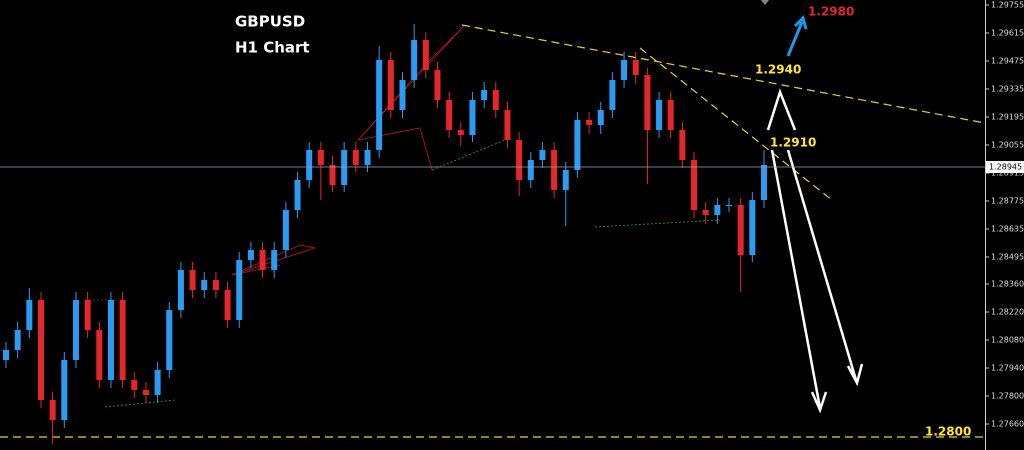  I want to click on current-price-label: 1.28945, so click(1005, 167).